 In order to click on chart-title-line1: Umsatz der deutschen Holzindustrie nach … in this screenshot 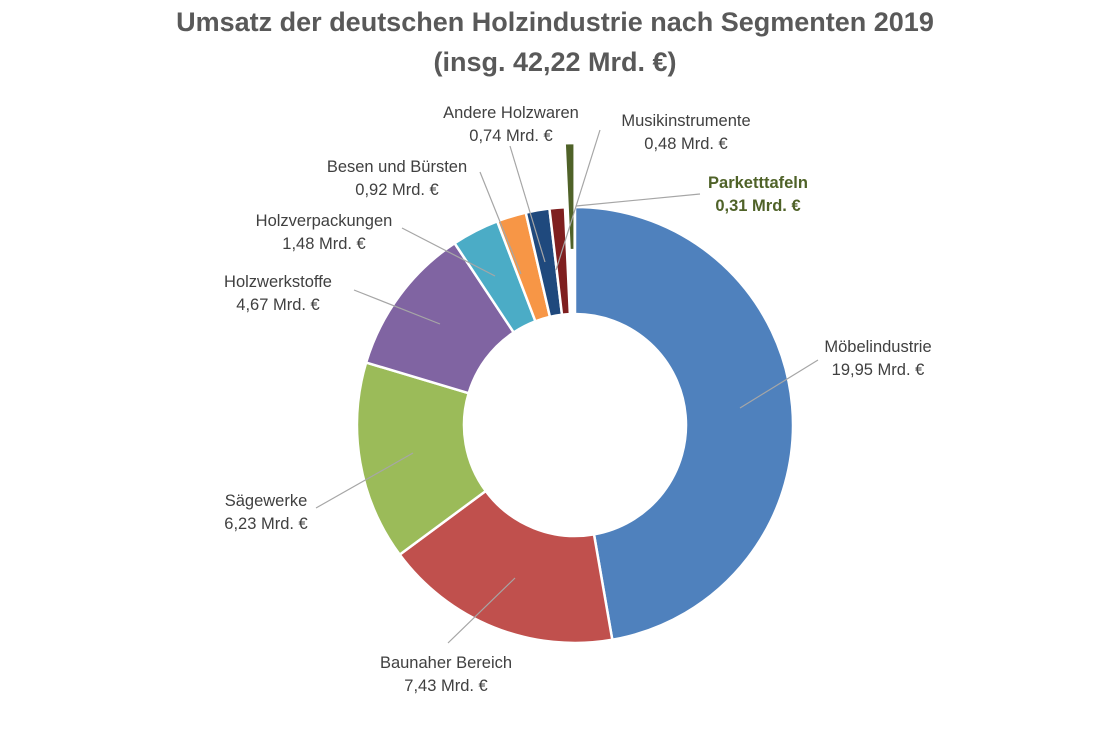, I will do `click(555, 22)`.